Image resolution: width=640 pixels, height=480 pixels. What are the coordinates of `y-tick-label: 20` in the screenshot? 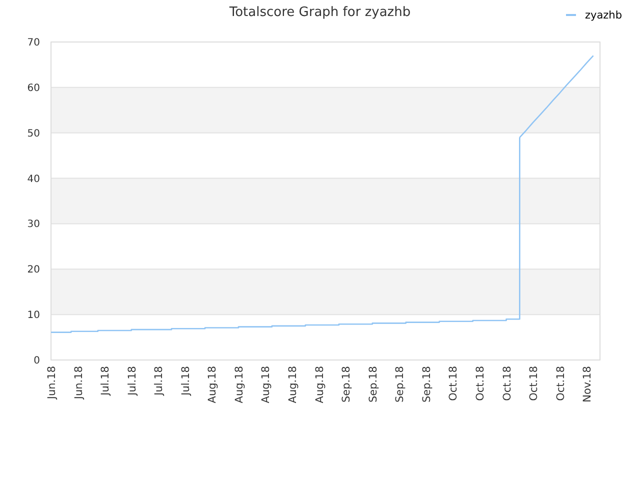 It's located at (33, 270).